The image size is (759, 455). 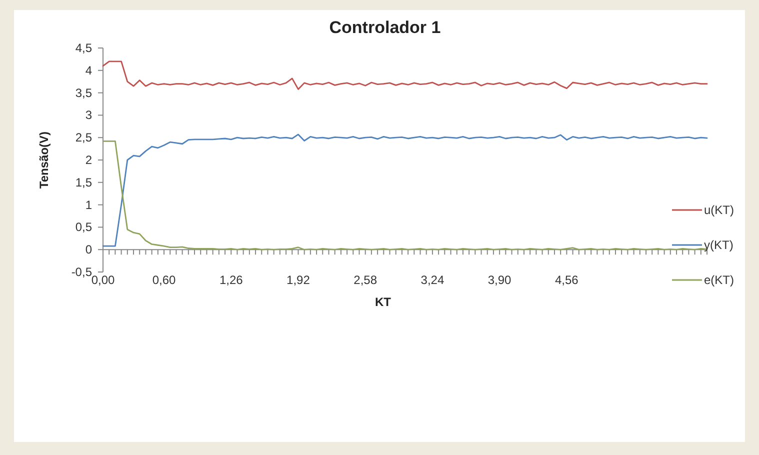 I want to click on x-tick-label: 0,00, so click(x=103, y=280).